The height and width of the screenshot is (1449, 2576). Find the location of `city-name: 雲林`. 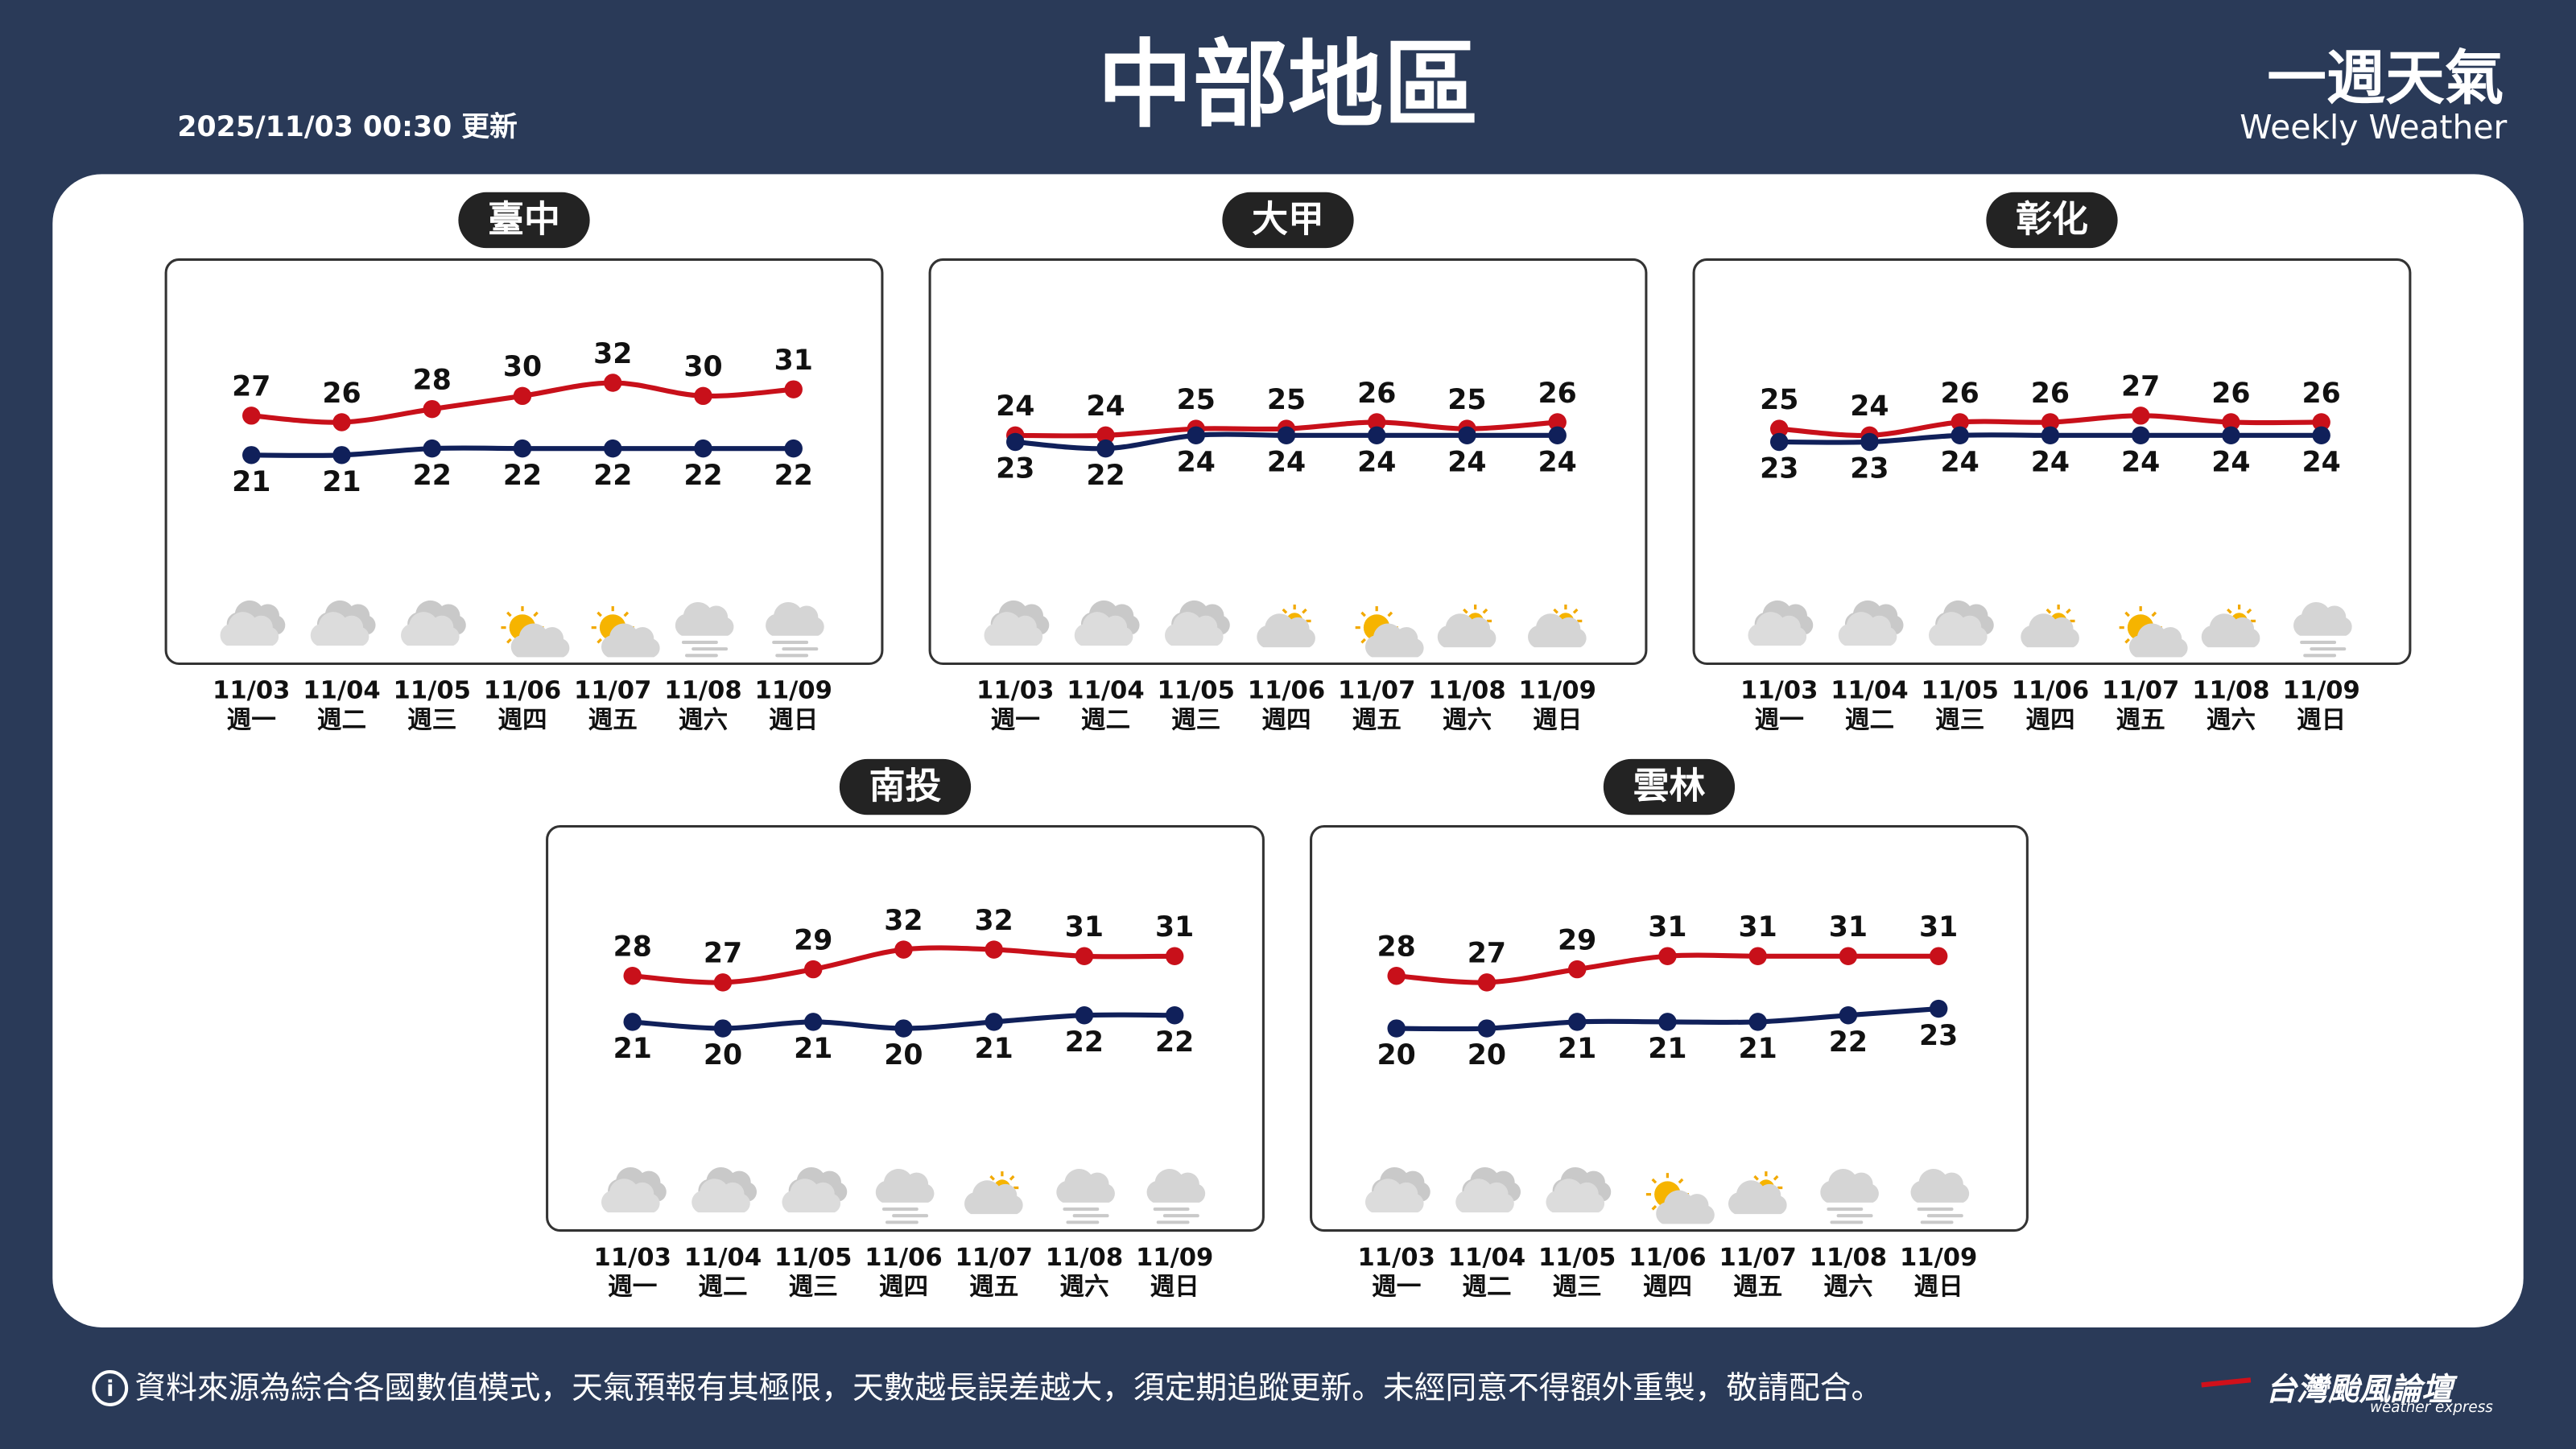

city-name: 雲林 is located at coordinates (1669, 786).